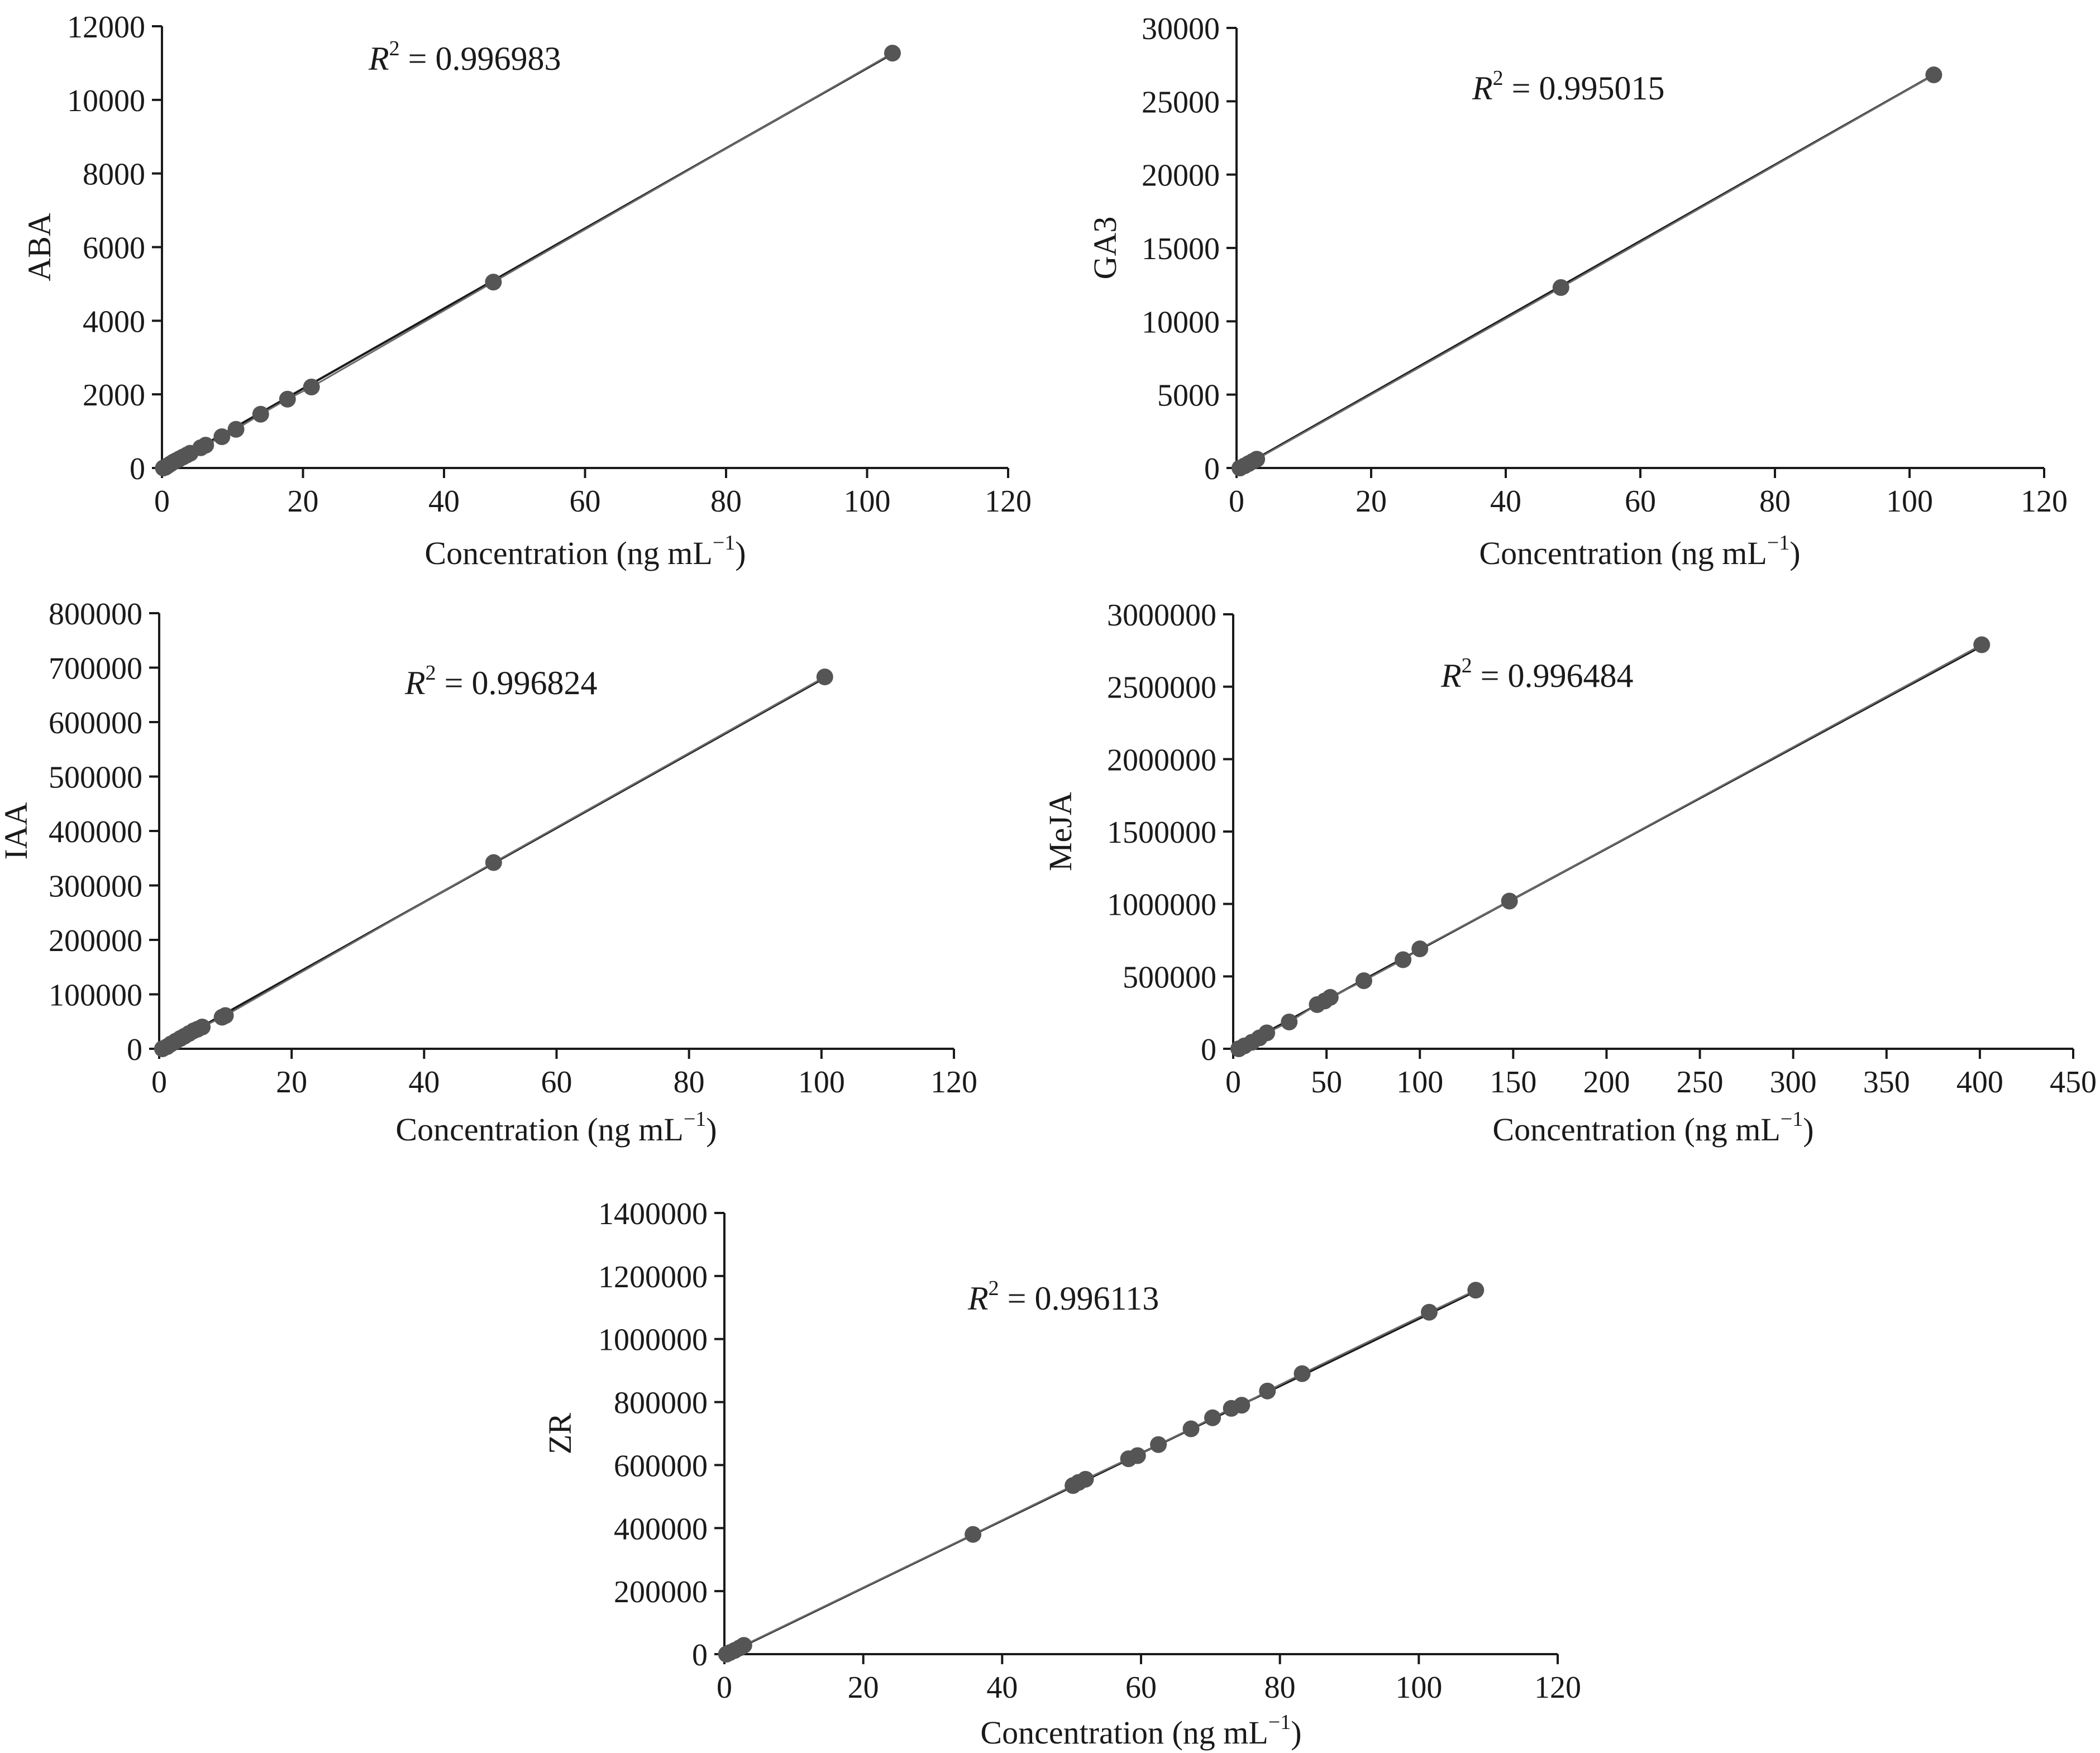  What do you see at coordinates (1606, 1082) in the screenshot?
I see `x-tick-label: 200` at bounding box center [1606, 1082].